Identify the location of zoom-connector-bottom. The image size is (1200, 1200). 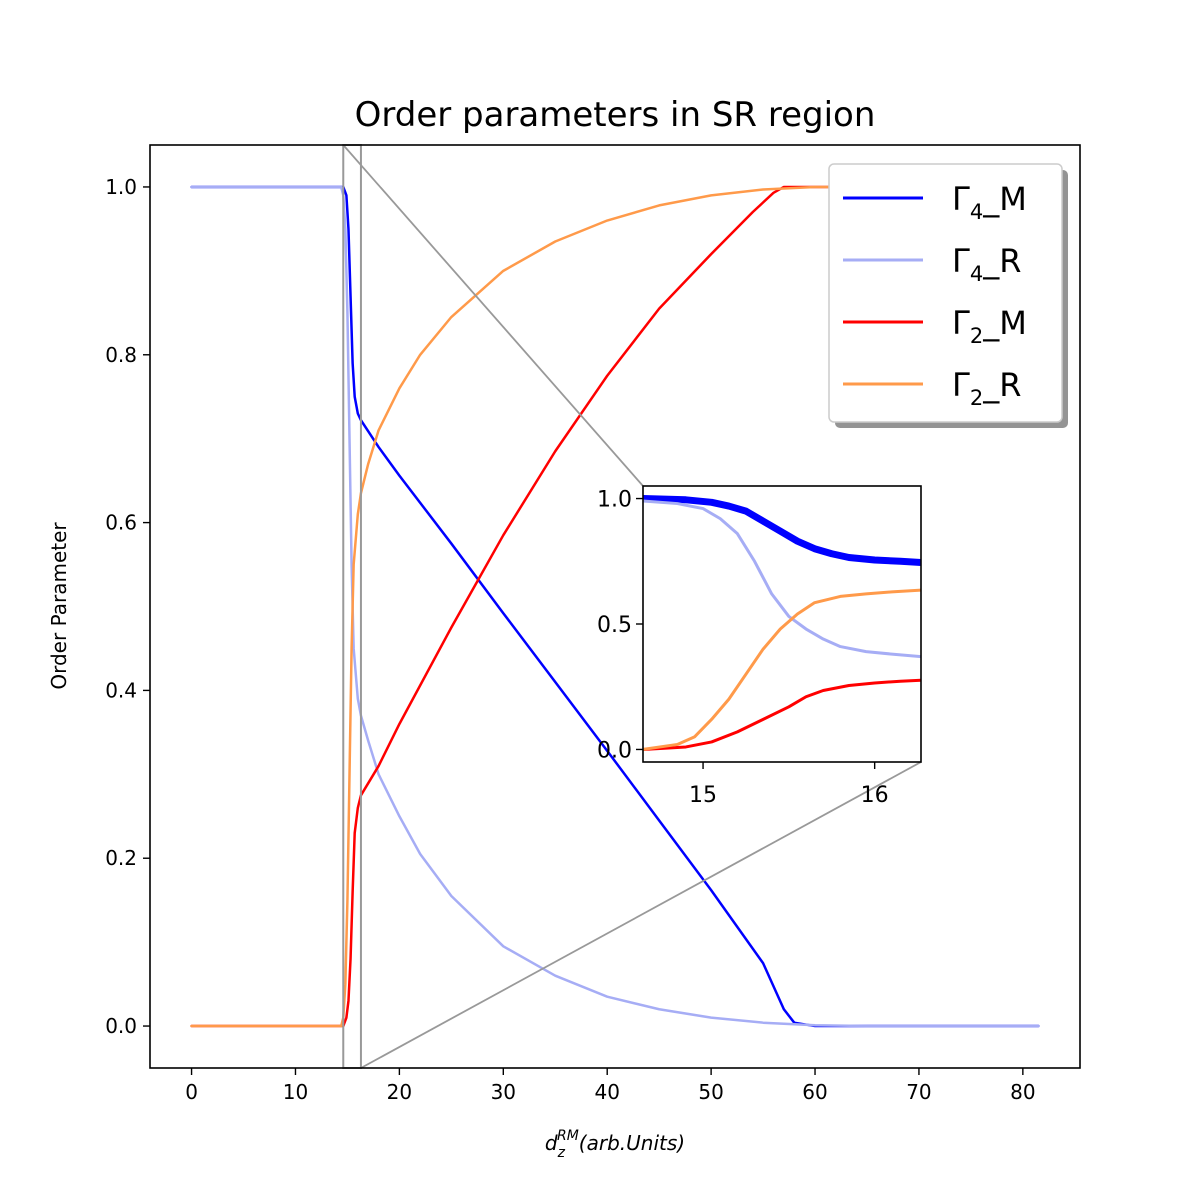
(641, 915).